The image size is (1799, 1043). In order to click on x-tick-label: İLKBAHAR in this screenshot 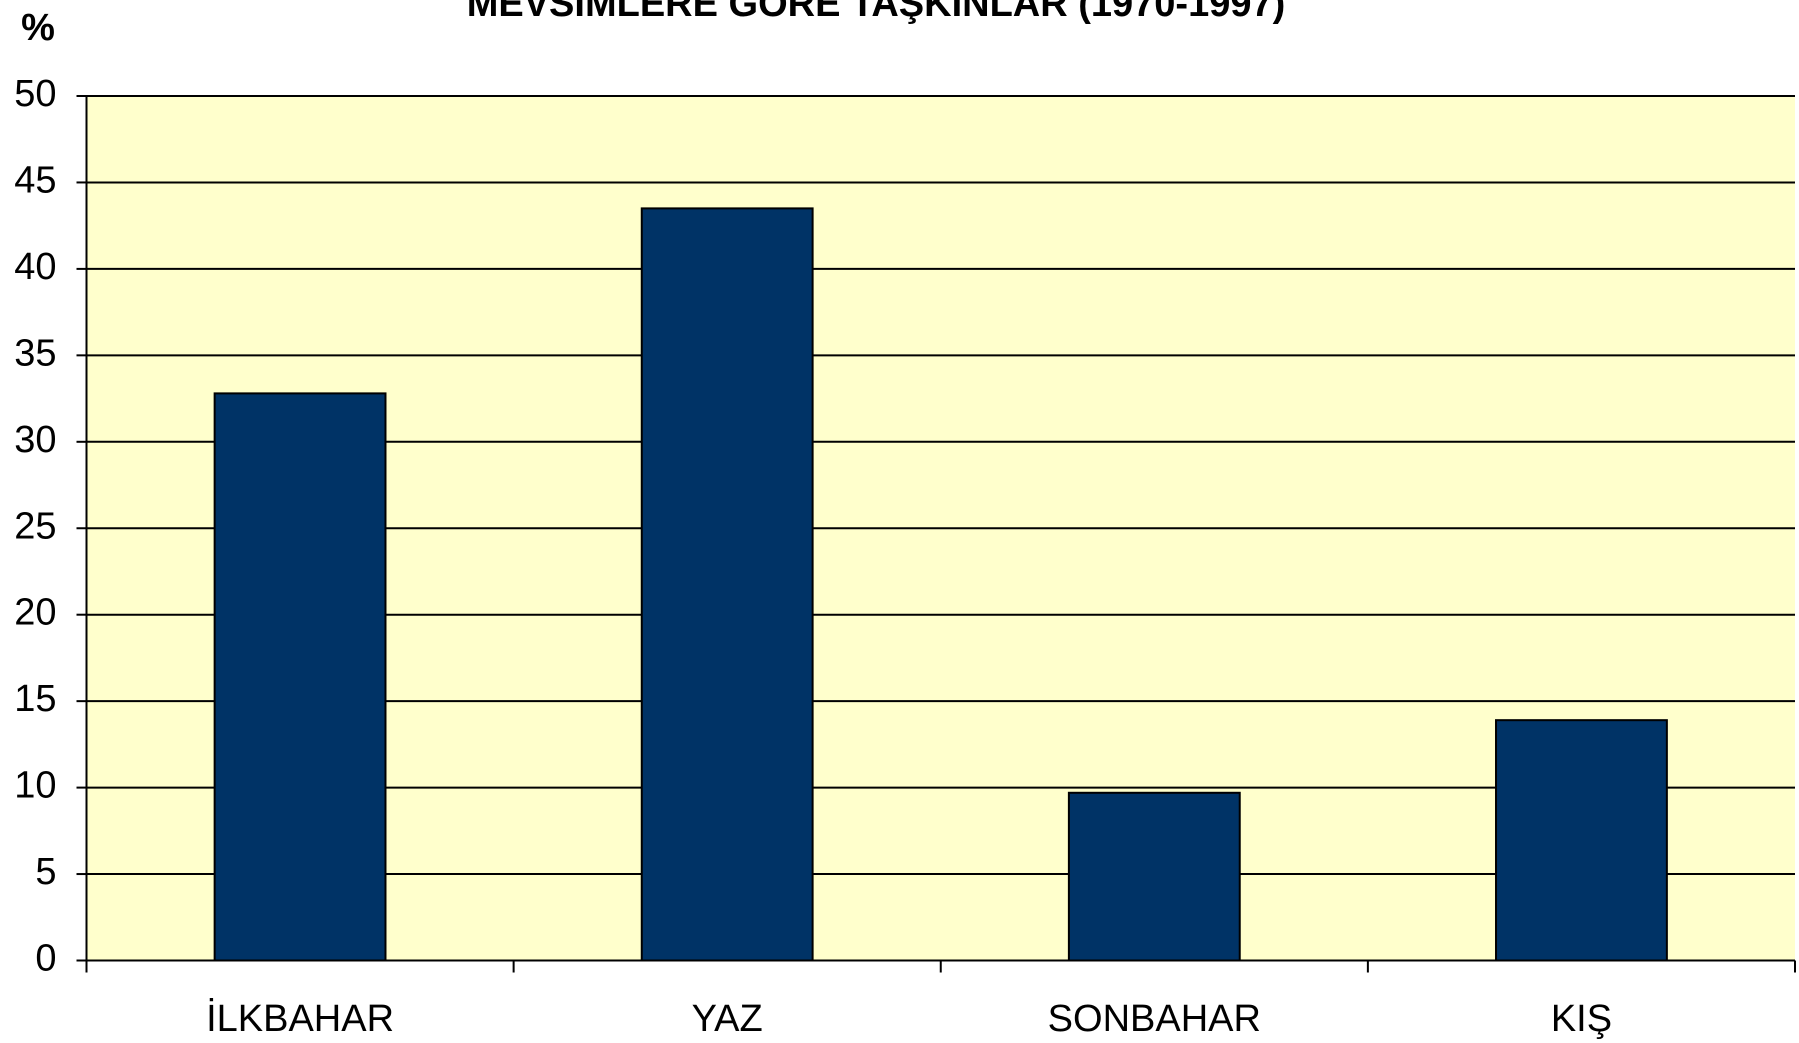, I will do `click(300, 1018)`.